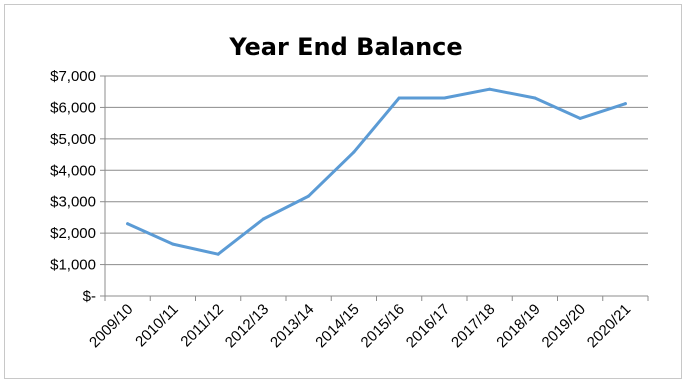  Describe the element at coordinates (73, 76) in the screenshot. I see `y-tick-label: $7,000` at that location.